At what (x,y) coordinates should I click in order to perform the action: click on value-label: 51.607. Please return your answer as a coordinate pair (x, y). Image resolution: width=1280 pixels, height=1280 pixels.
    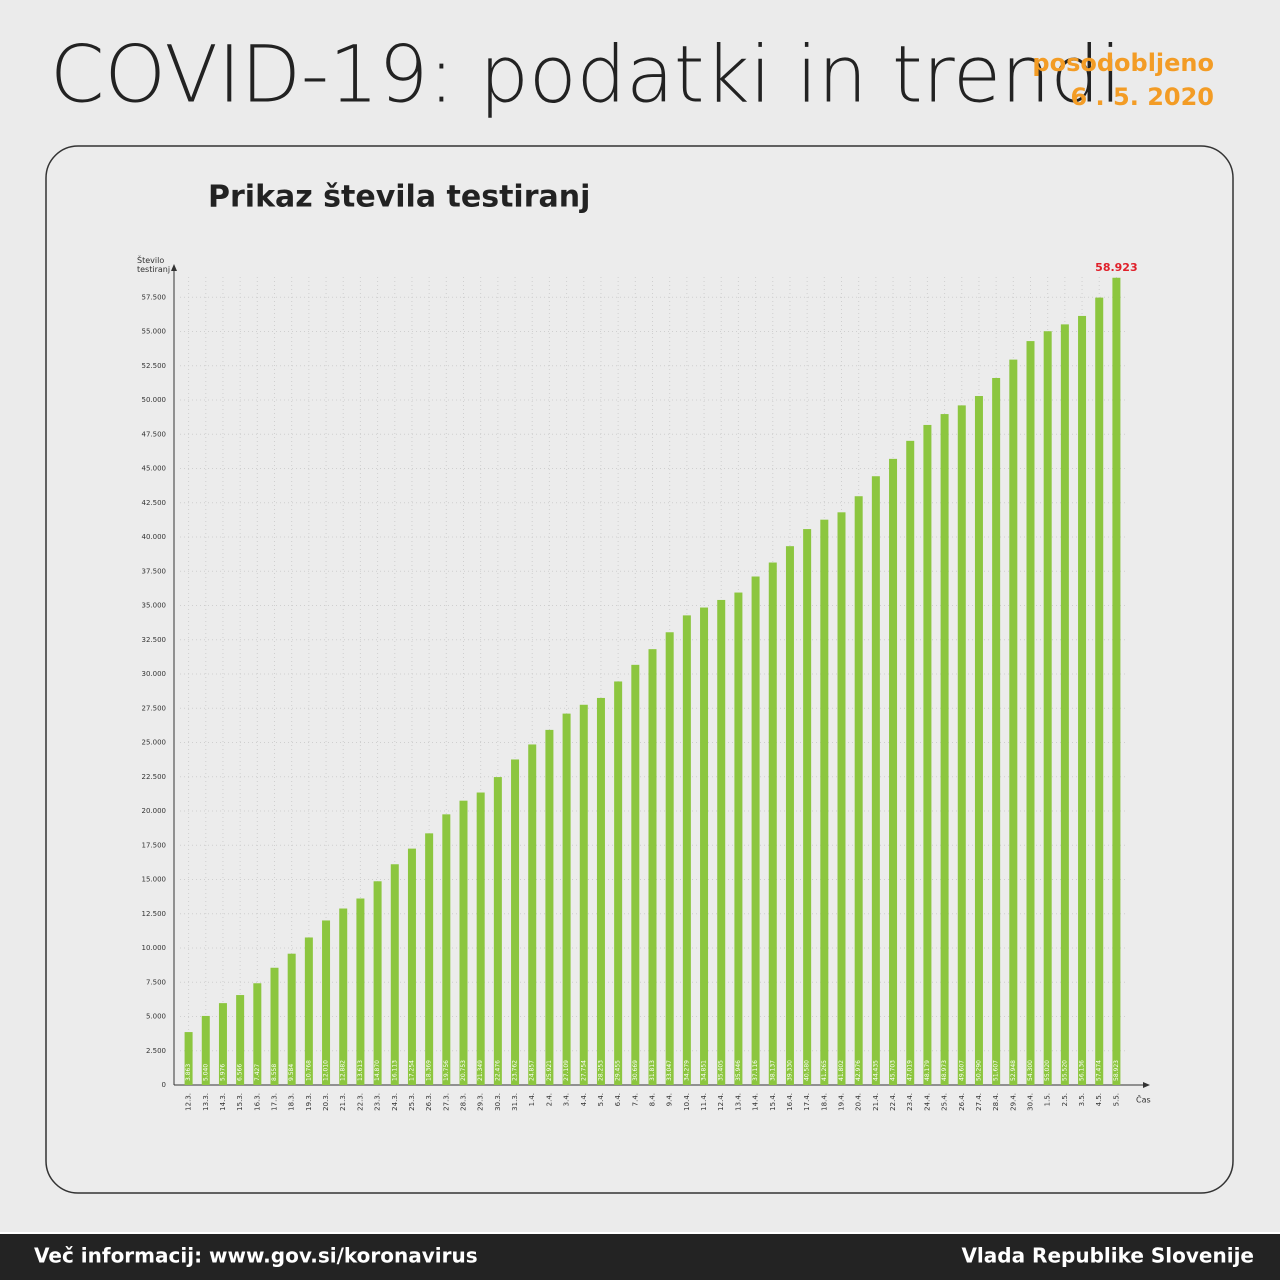
    Looking at the image, I should click on (996, 1070).